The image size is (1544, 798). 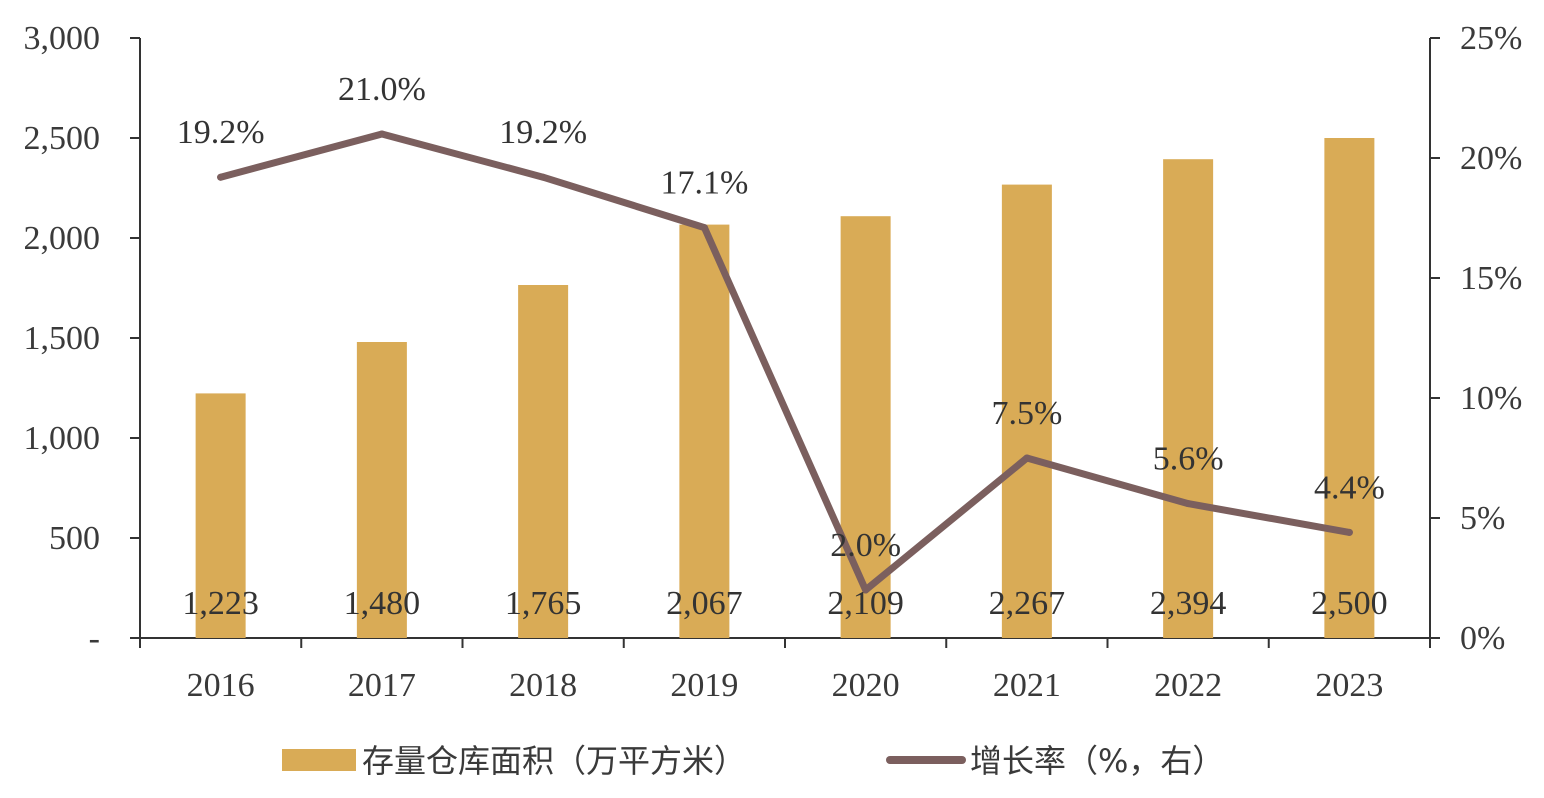 What do you see at coordinates (62, 238) in the screenshot?
I see `left-axis-tick-label: 2,000` at bounding box center [62, 238].